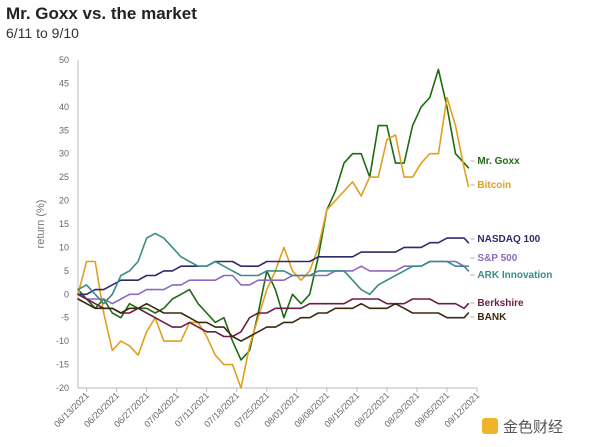  Describe the element at coordinates (64, 60) in the screenshot. I see `y-tick-label: 50` at that location.